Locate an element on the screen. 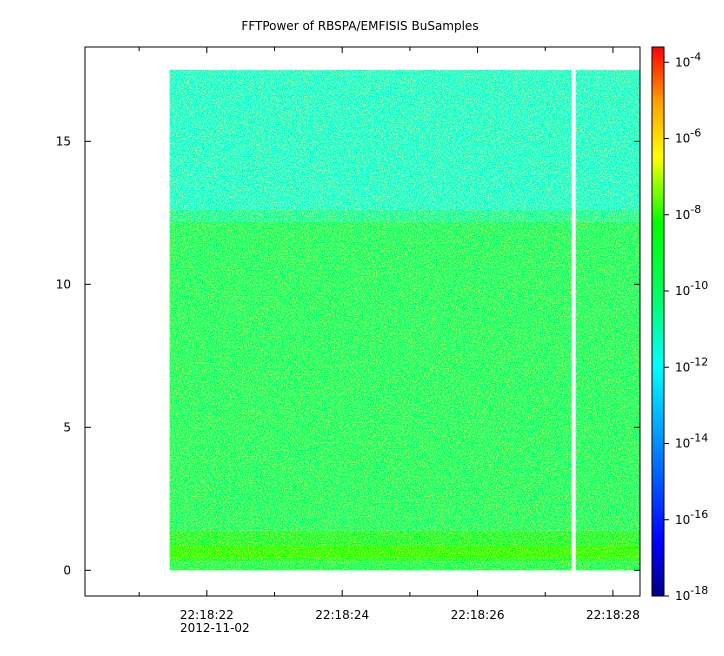  colorbar-tick-label: 10⁻⁶ is located at coordinates (688, 136).